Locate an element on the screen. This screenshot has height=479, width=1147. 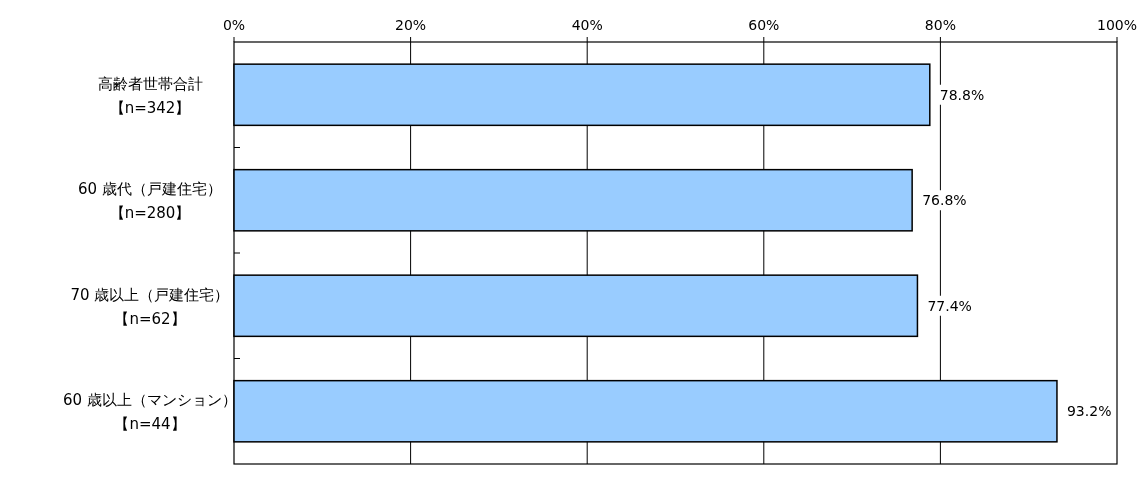
y-tick-label: 60 歳代（戸建住宅）【n=280】 is located at coordinates (150, 201).